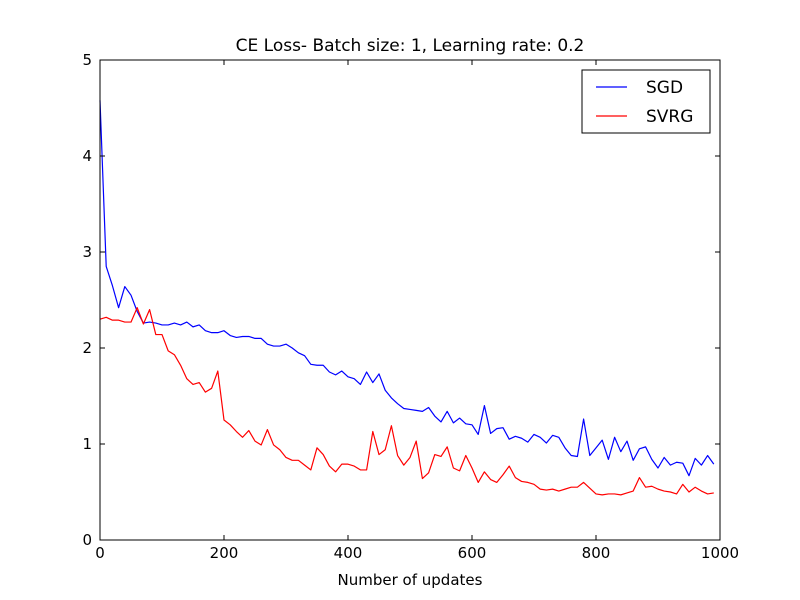 The image size is (800, 600). Describe the element at coordinates (410, 580) in the screenshot. I see `x-axis-label: Number of updates` at that location.